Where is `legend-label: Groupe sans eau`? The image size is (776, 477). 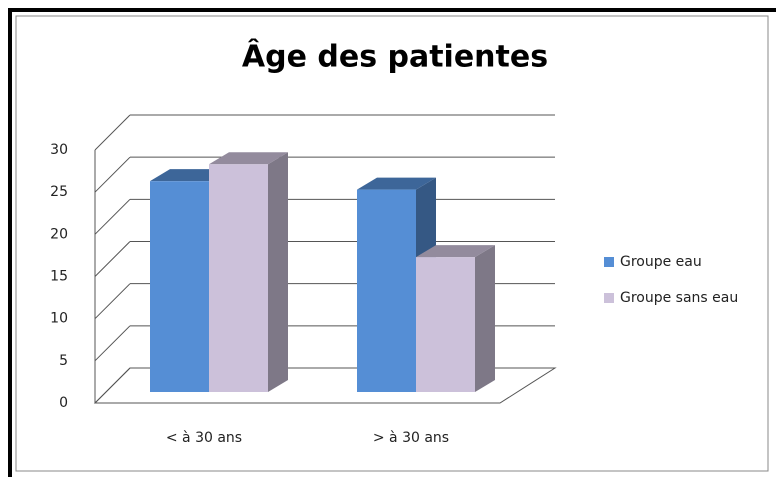 legend-label: Groupe sans eau is located at coordinates (679, 298).